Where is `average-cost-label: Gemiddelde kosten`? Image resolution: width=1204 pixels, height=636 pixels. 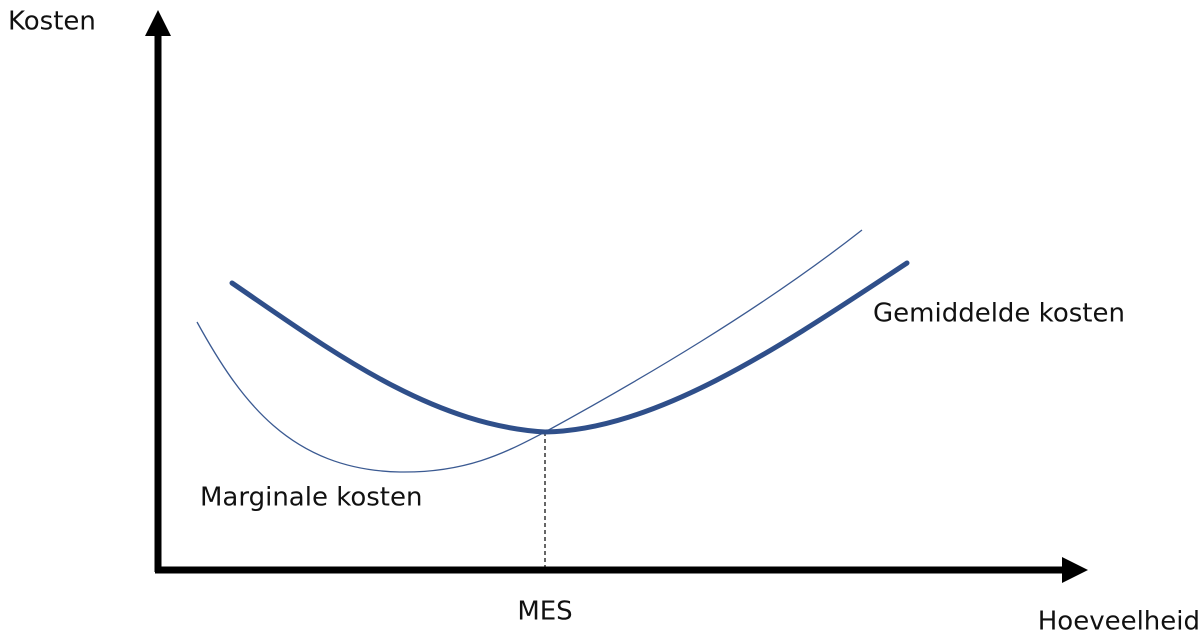 average-cost-label: Gemiddelde kosten is located at coordinates (999, 314).